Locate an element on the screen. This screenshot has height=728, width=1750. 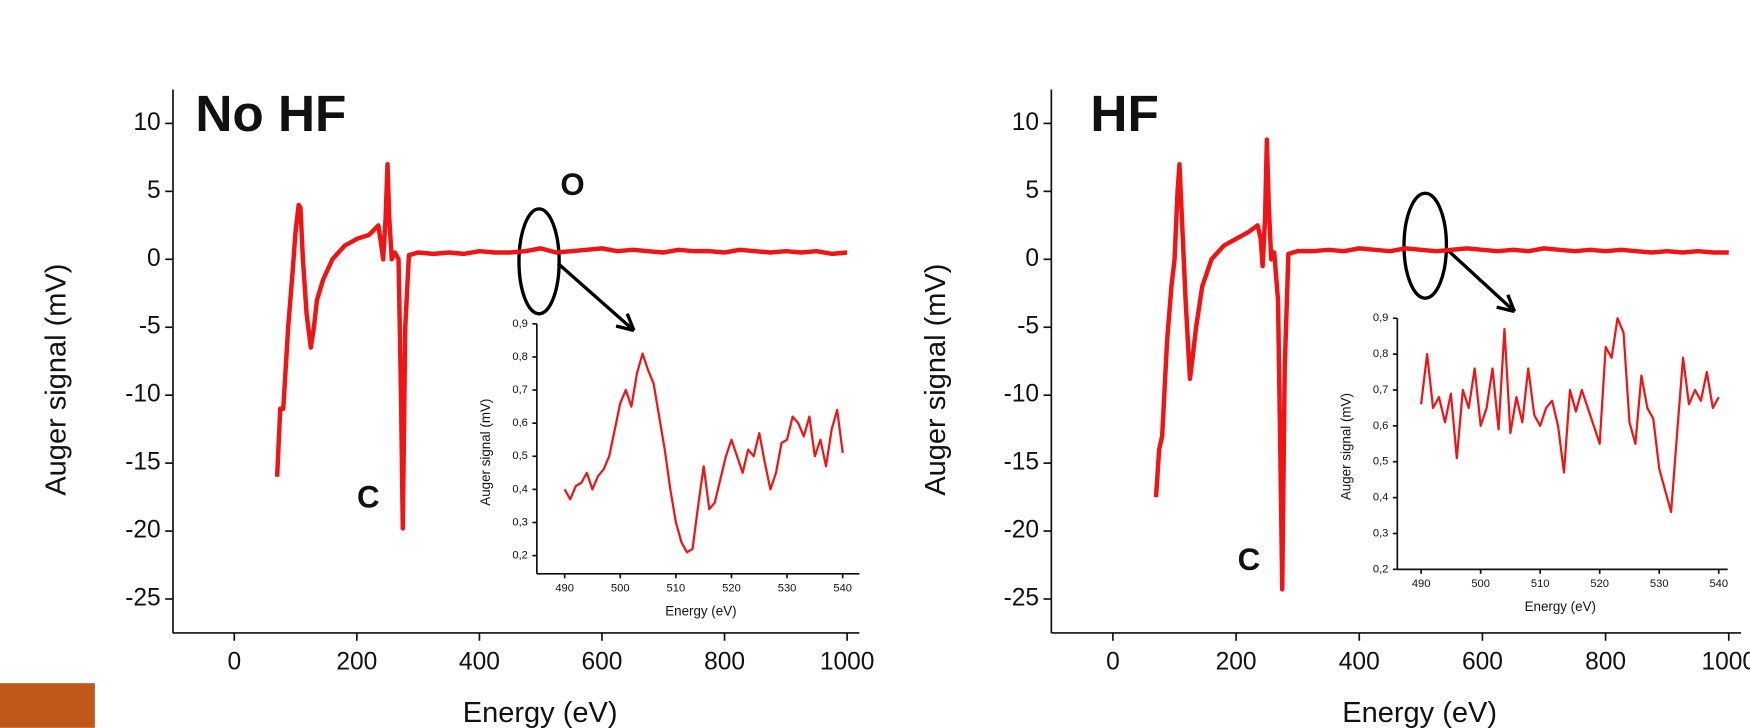
peak-label: O is located at coordinates (572, 184).